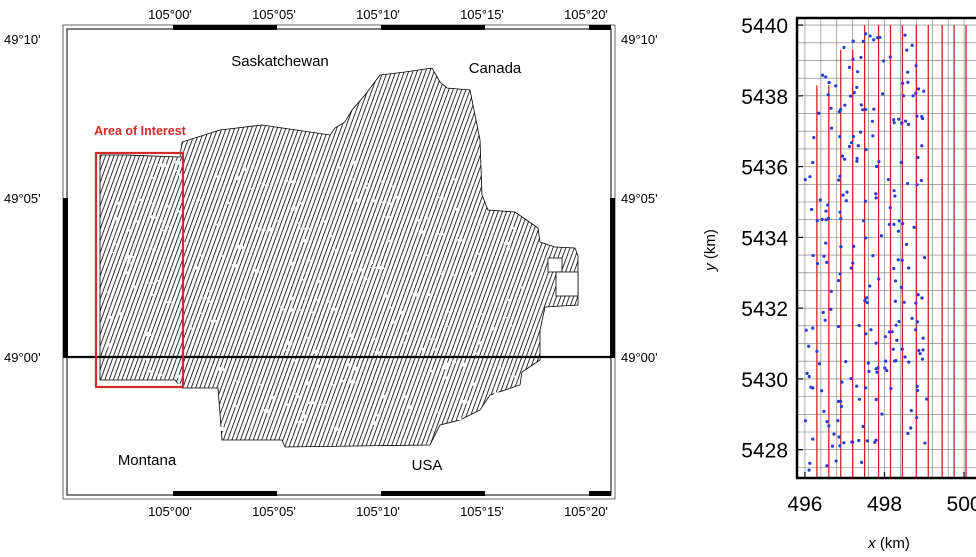 This screenshot has height=557, width=976. What do you see at coordinates (881, 494) in the screenshot?
I see `x-tick-labels: 496 498 500` at bounding box center [881, 494].